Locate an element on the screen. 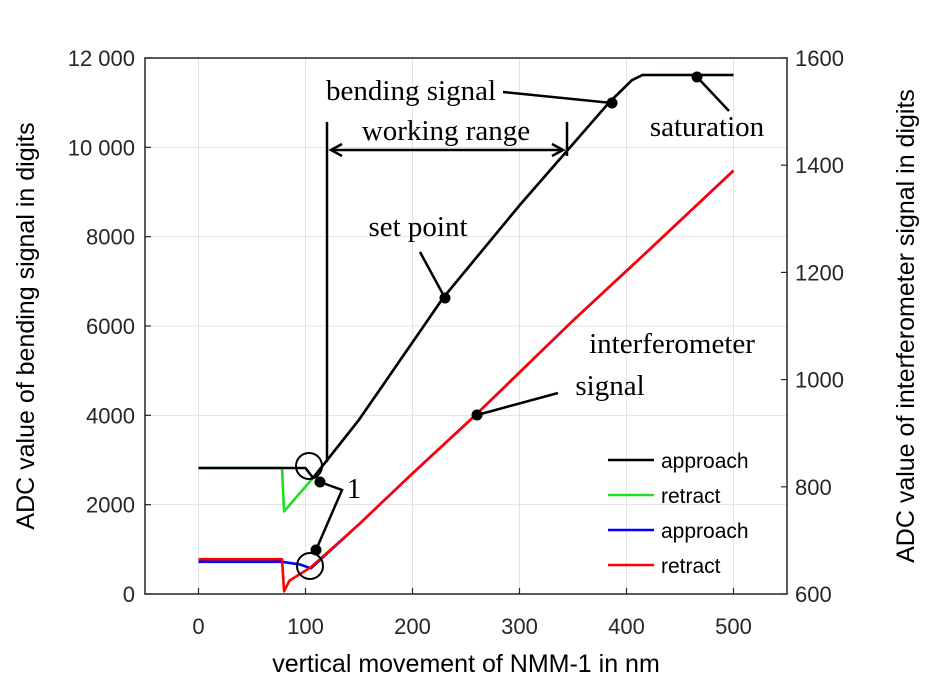 The width and height of the screenshot is (931, 684). y-left-tick-label: 6000 is located at coordinates (110, 326).